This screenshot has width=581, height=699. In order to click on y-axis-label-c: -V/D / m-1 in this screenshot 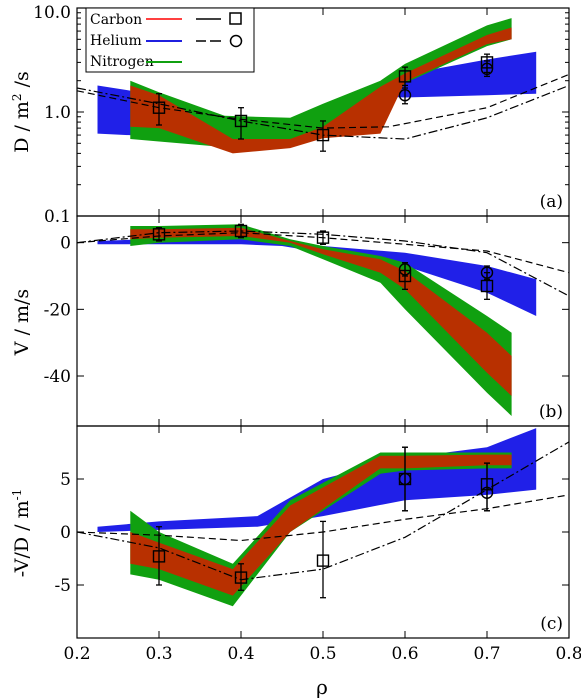, I will do `click(21, 533)`.